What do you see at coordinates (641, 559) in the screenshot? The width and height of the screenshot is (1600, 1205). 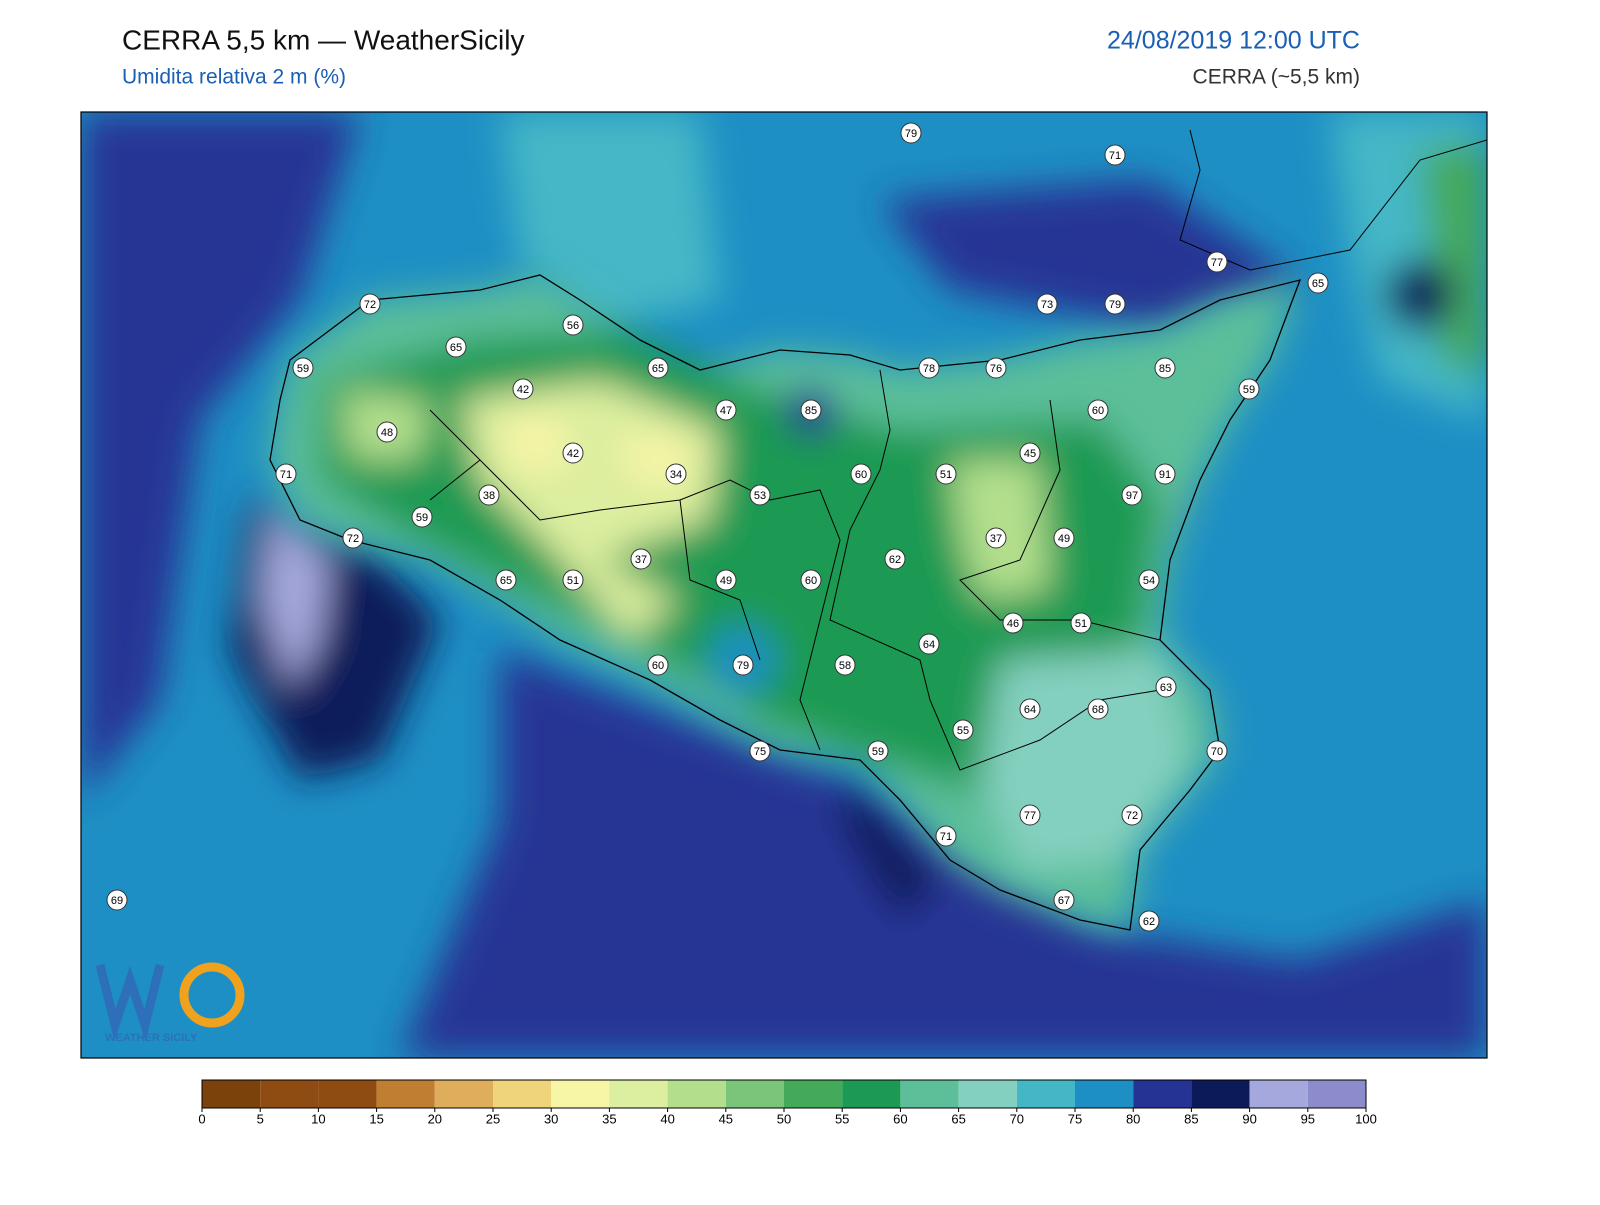 I see `station: 37` at bounding box center [641, 559].